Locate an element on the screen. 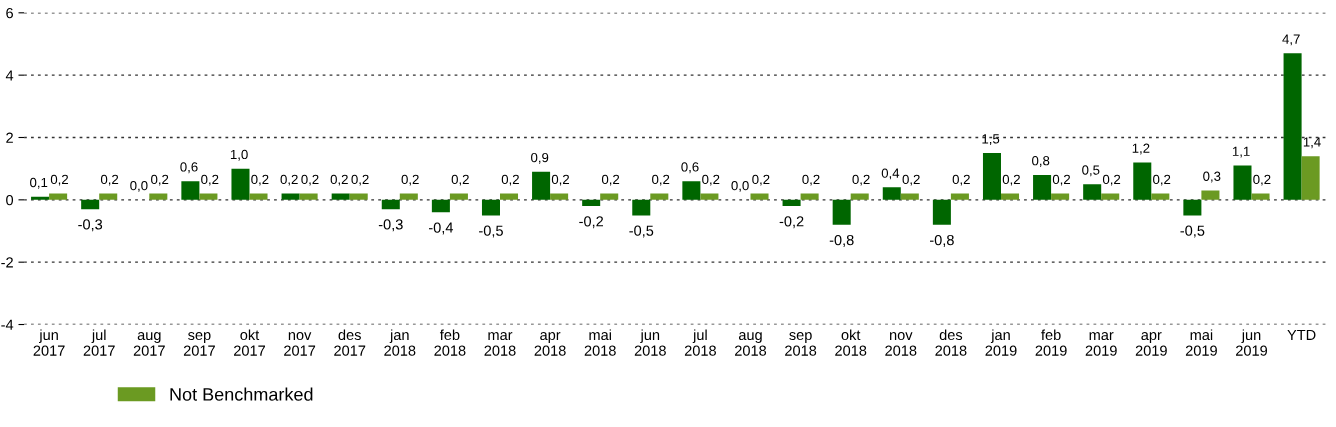  x-tick-label: okt 2018 is located at coordinates (851, 342).